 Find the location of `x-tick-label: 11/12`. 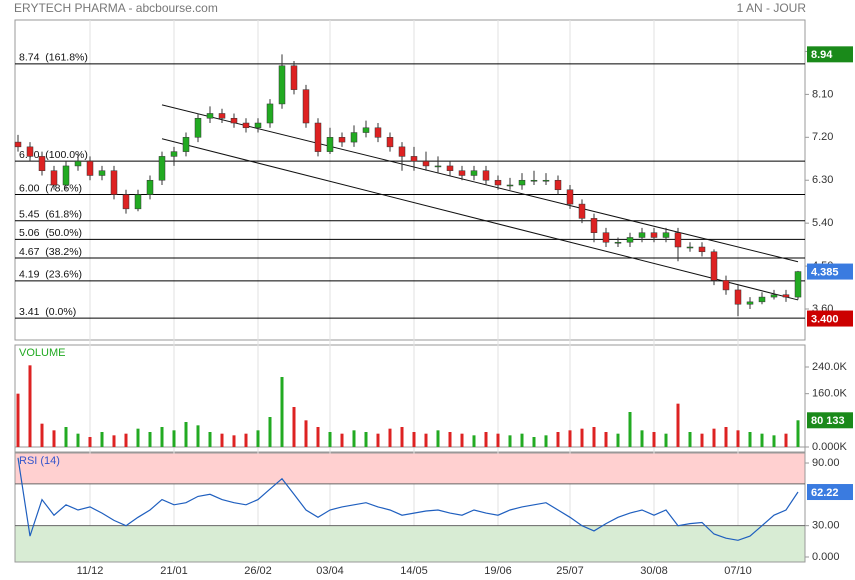

x-tick-label: 11/12 is located at coordinates (90, 571).